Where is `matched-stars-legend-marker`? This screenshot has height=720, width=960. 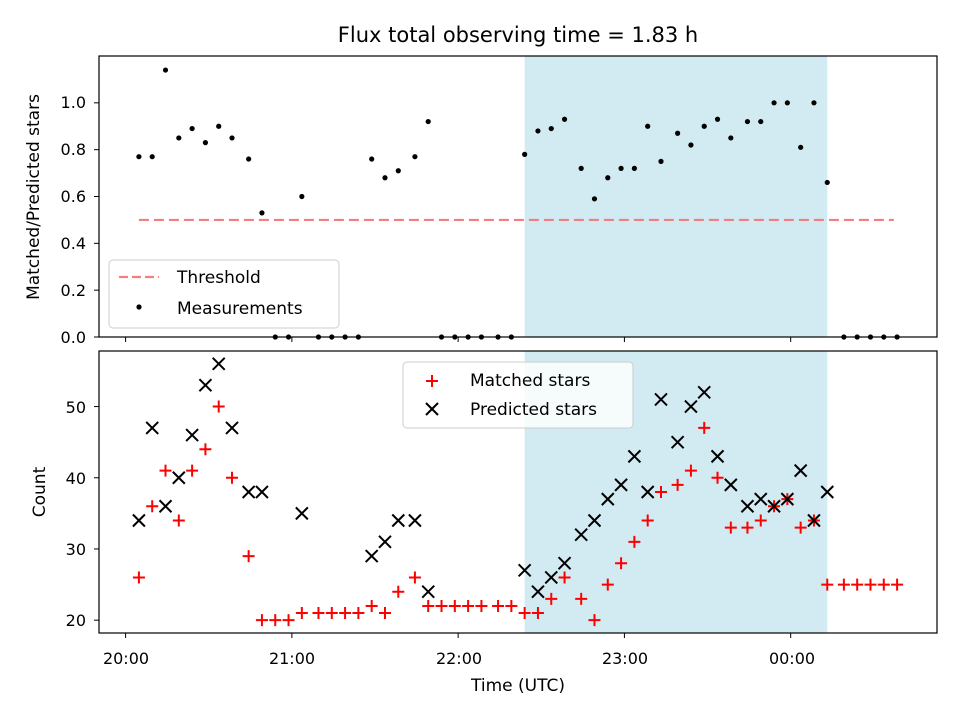
matched-stars-legend-marker is located at coordinates (432, 381).